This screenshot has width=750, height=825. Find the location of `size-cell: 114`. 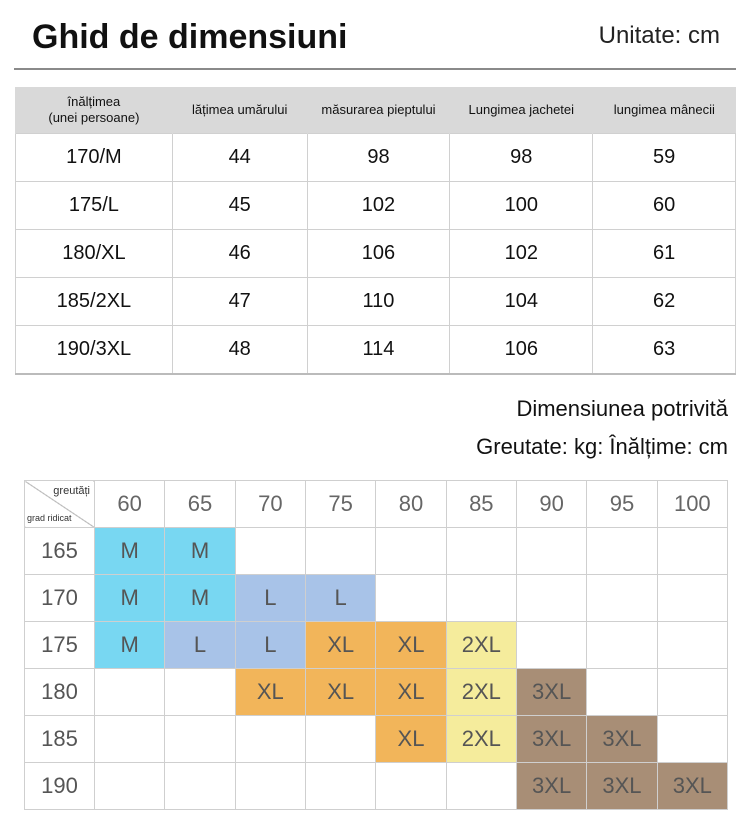

size-cell: 114 is located at coordinates (378, 350).